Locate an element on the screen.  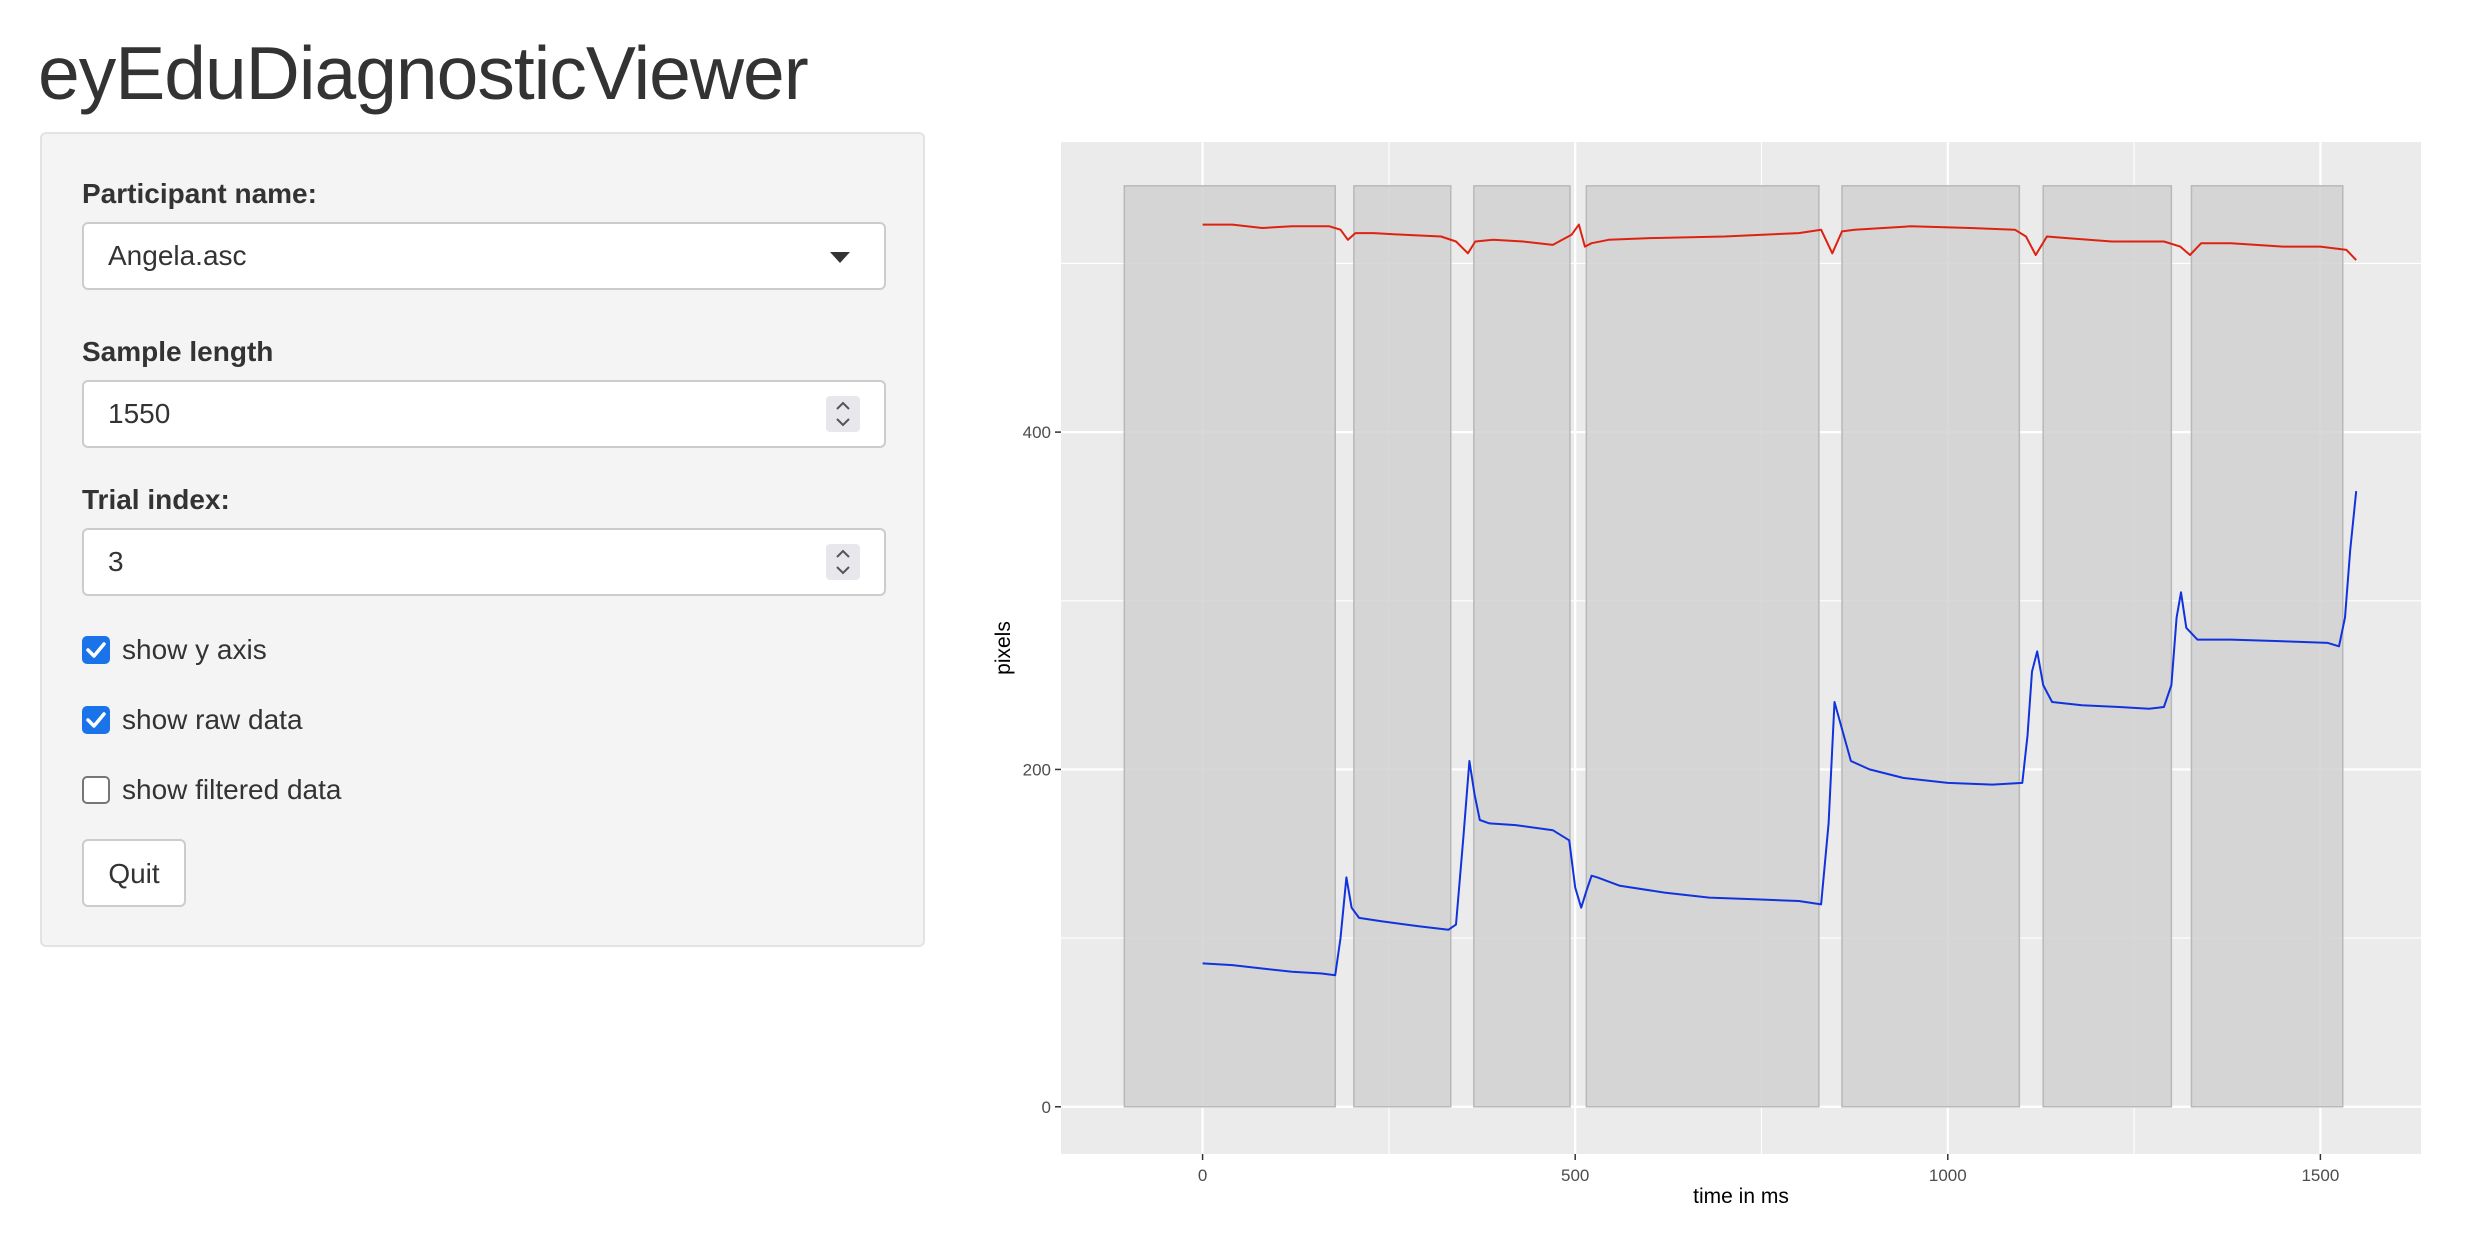
quit-button: Quit is located at coordinates (134, 873).